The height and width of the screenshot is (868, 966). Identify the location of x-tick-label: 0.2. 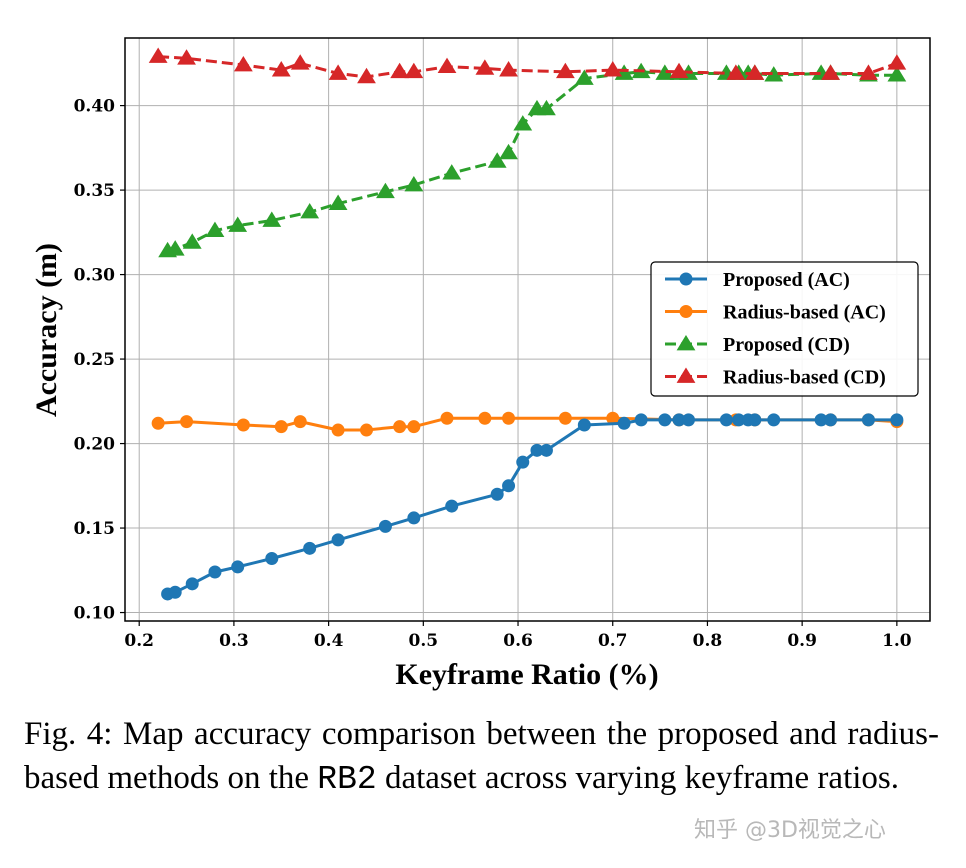
(139, 641).